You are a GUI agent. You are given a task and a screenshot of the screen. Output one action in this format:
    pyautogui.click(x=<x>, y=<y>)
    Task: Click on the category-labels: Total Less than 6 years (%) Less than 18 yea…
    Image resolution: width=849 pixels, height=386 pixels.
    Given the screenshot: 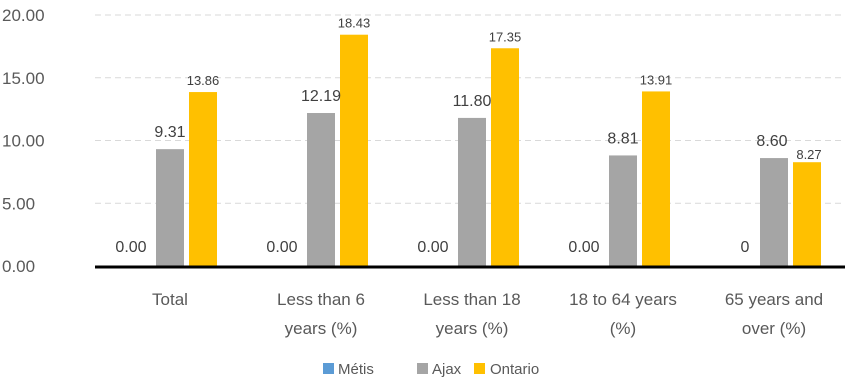 What is the action you would take?
    pyautogui.click(x=487, y=314)
    